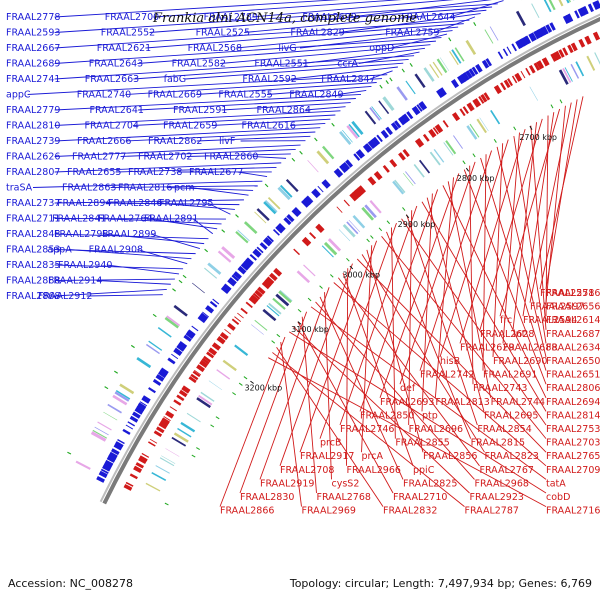 This screenshot has height=600, width=600. Describe the element at coordinates (467, 169) in the screenshot. I see `scale-tick` at that location.